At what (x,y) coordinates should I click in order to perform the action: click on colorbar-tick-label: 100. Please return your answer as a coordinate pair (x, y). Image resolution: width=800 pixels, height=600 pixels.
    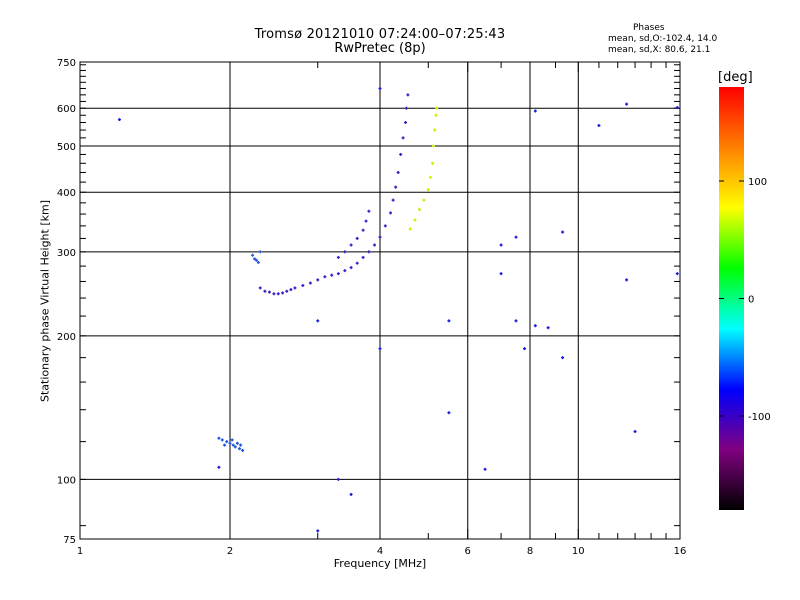
    Looking at the image, I should click on (757, 182).